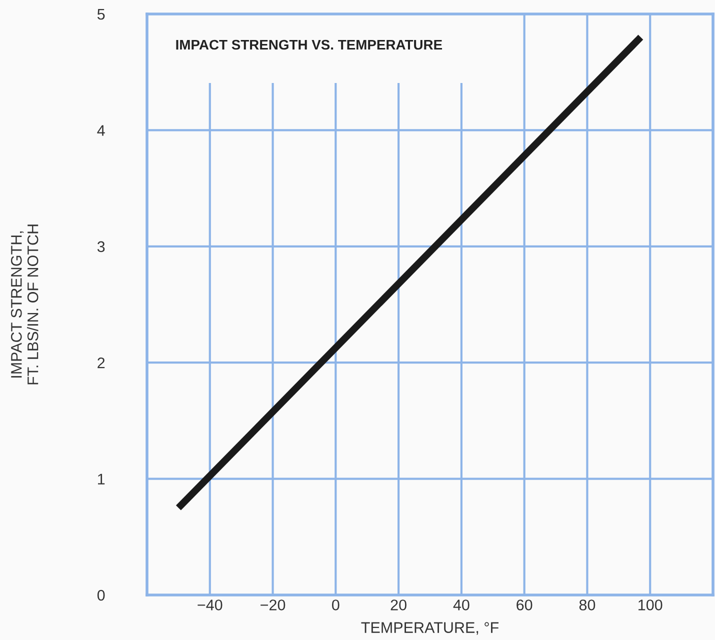 The height and width of the screenshot is (640, 715). I want to click on x-tick-label: −20, so click(273, 605).